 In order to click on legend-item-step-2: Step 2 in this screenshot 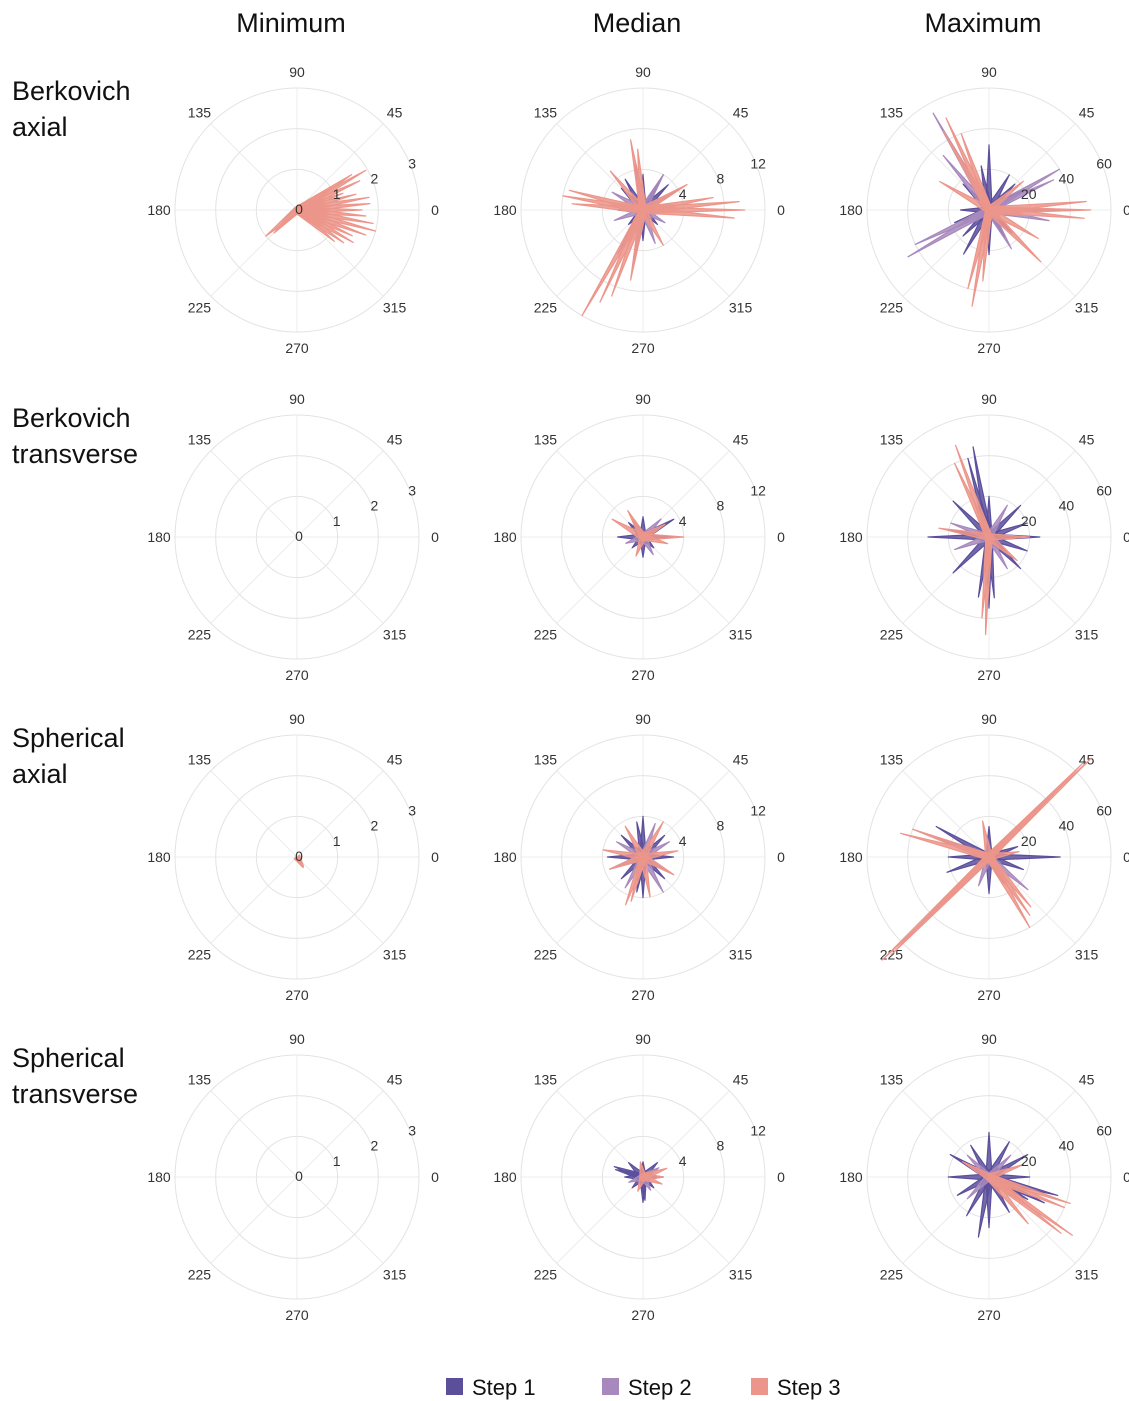, I will do `click(647, 1387)`.